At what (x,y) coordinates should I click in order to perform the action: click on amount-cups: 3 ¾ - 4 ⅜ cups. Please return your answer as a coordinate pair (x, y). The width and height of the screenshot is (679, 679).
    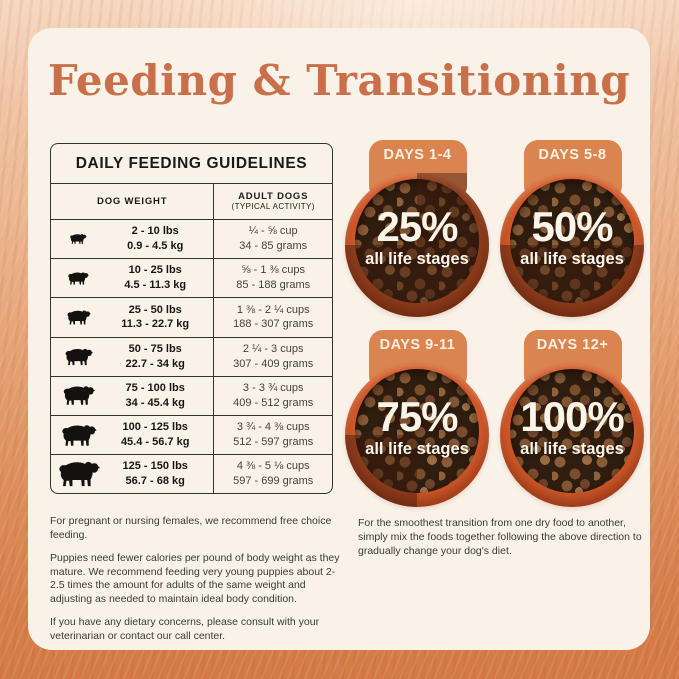
    Looking at the image, I should click on (273, 427).